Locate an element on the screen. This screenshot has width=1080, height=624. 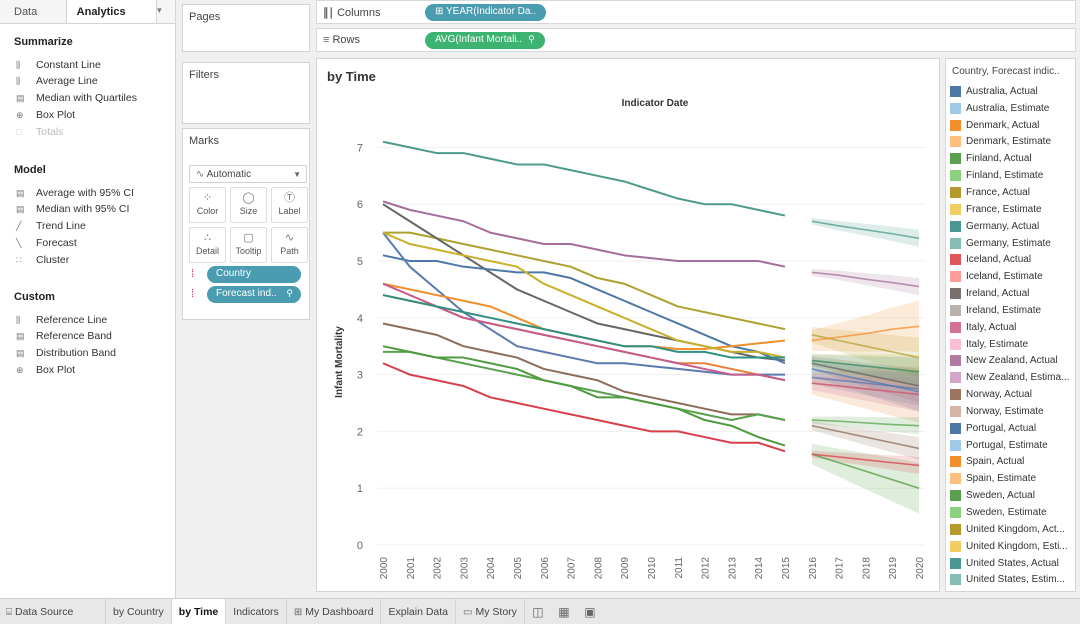
marks-color-button: ⁘ Color is located at coordinates (207, 205).